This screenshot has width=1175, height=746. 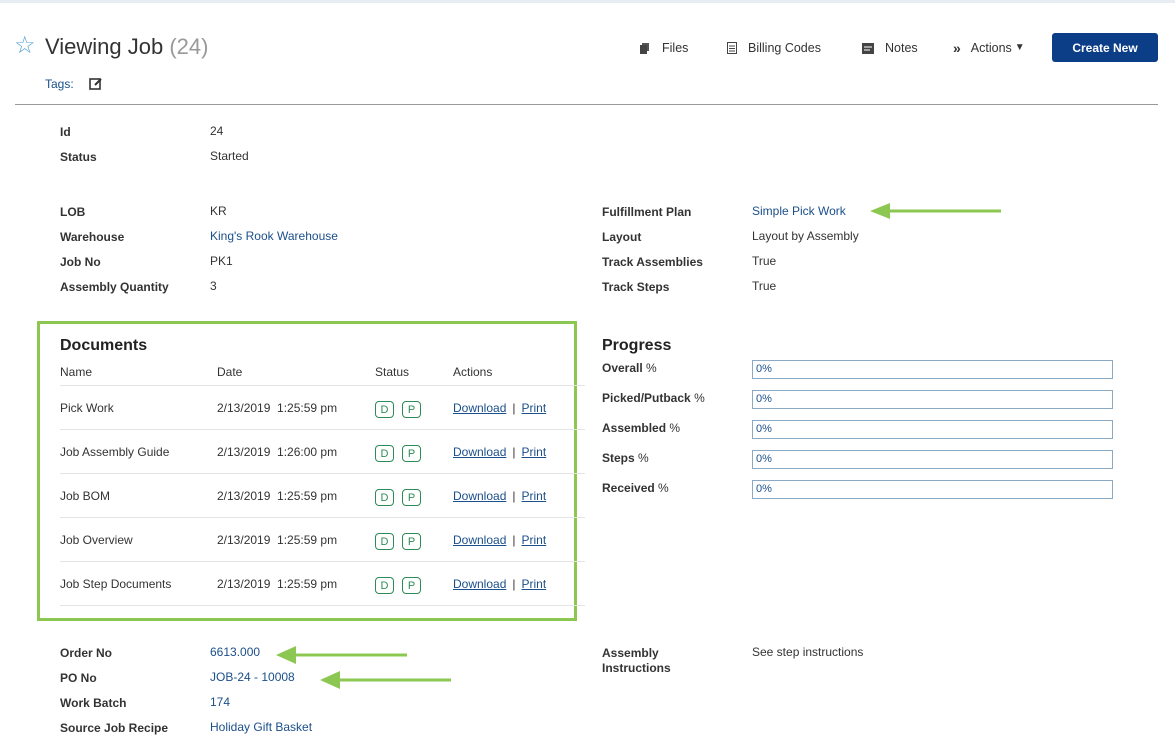 I want to click on column-header-name: Name, so click(x=76, y=372).